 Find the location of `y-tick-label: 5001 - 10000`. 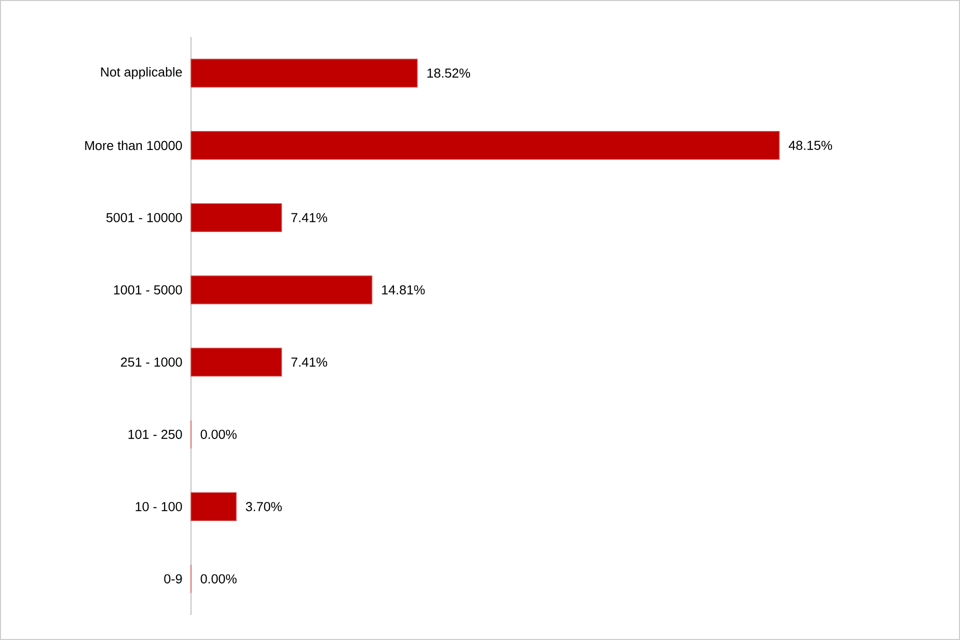

y-tick-label: 5001 - 10000 is located at coordinates (144, 217).